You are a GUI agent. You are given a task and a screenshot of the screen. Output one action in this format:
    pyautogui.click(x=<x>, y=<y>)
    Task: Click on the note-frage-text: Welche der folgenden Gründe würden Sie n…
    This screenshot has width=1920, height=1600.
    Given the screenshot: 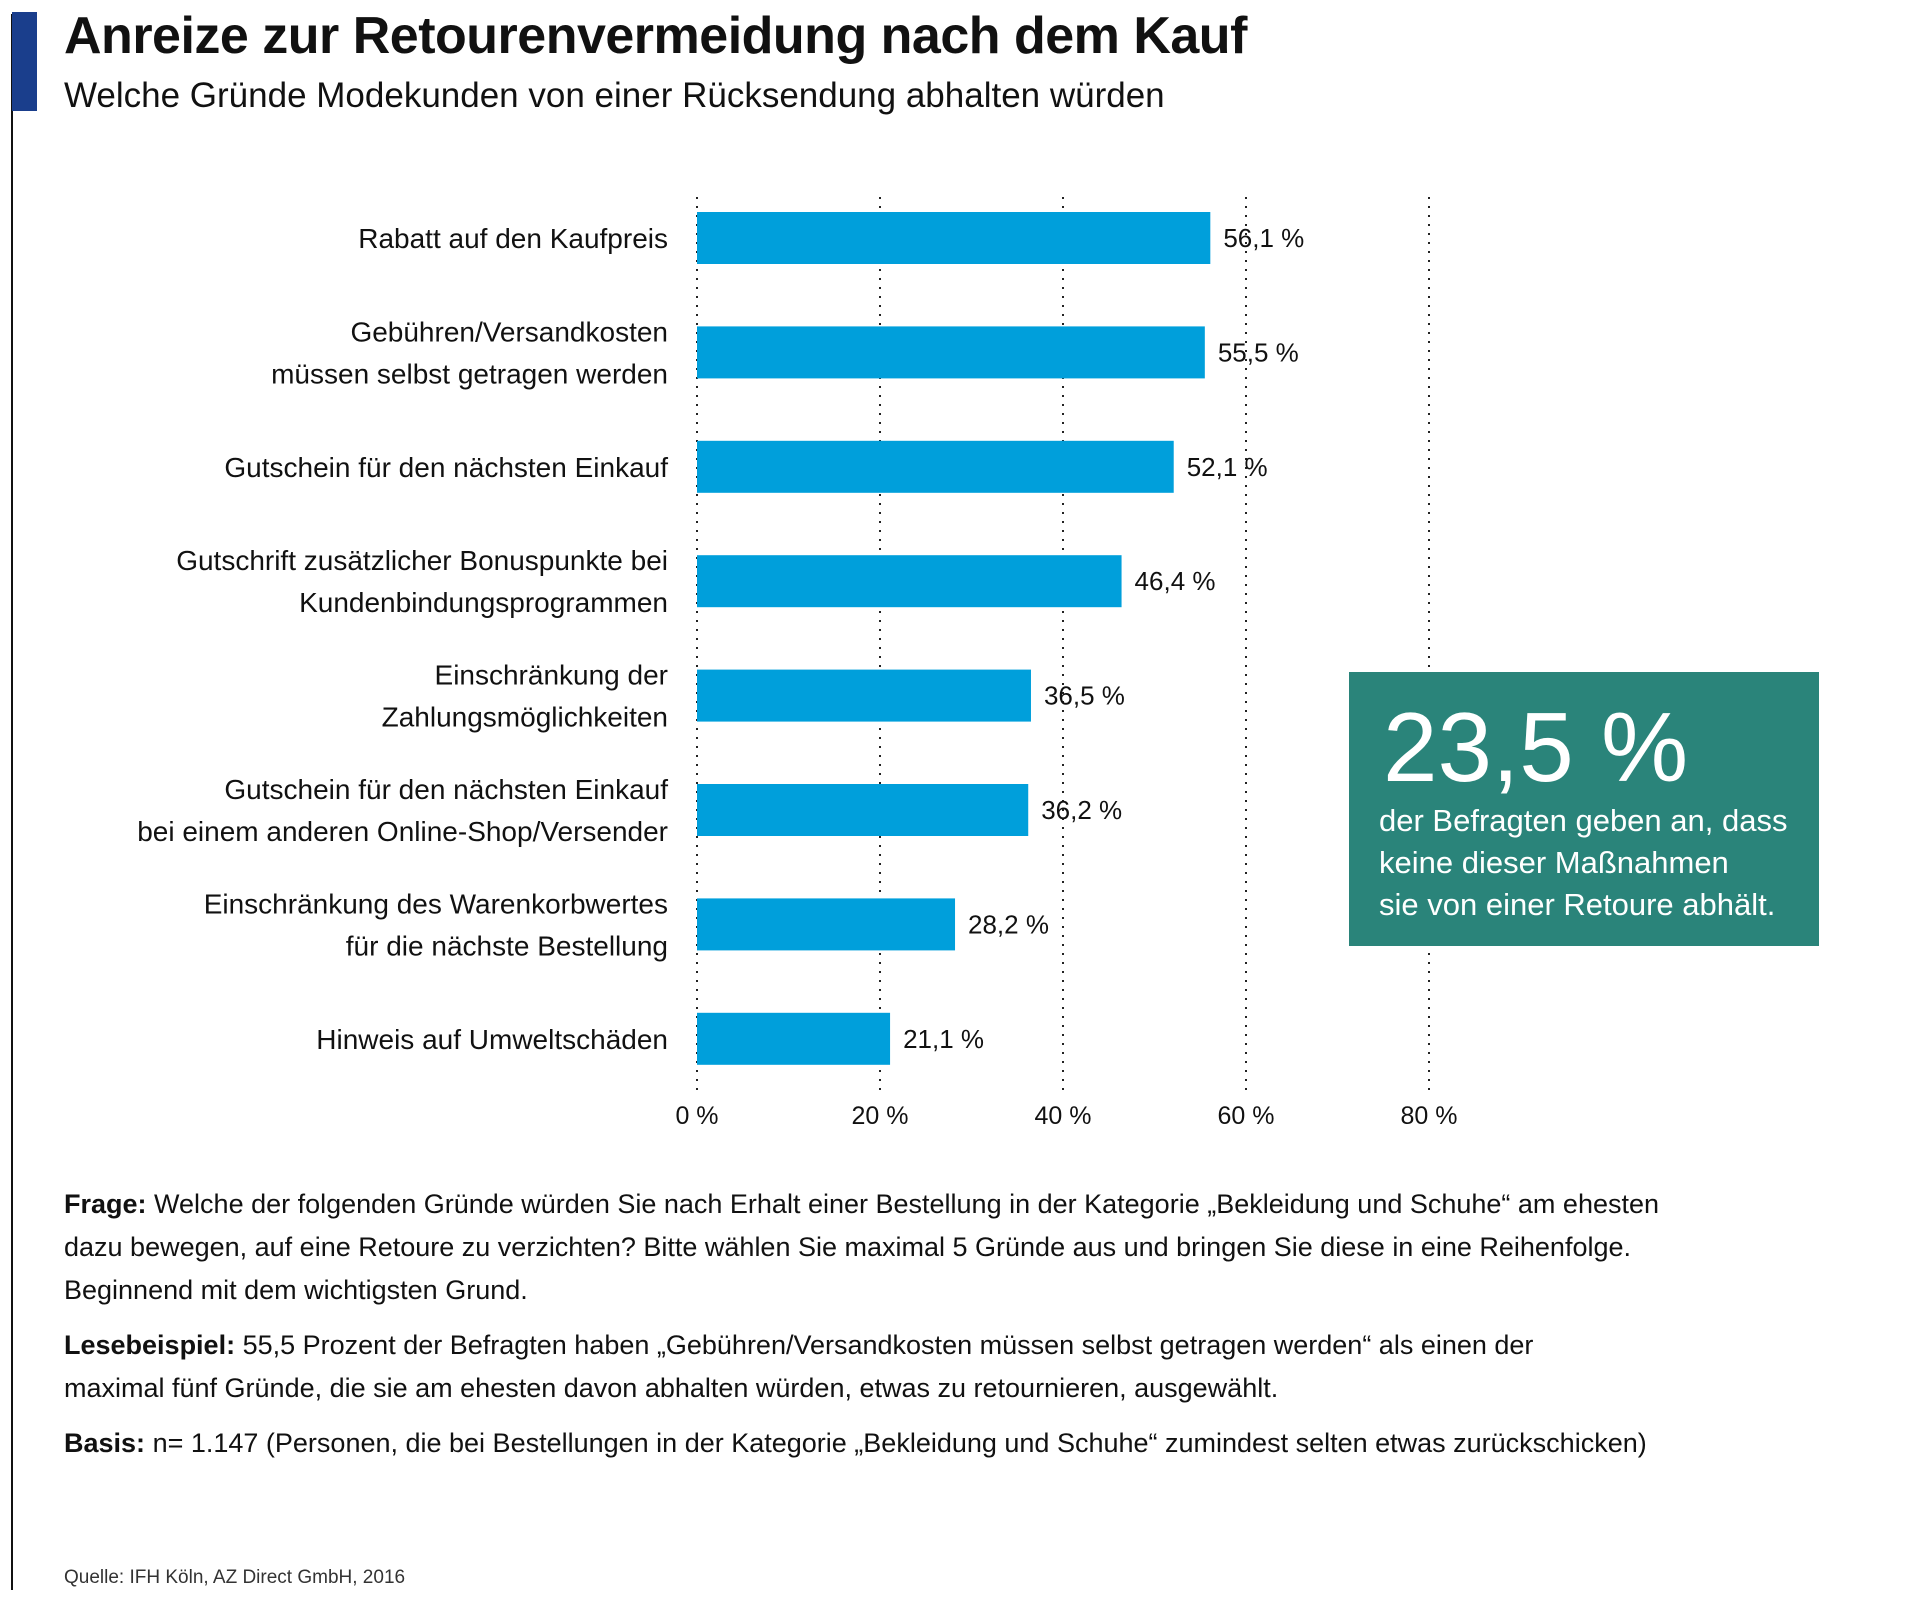 What is the action you would take?
    pyautogui.click(x=862, y=1247)
    